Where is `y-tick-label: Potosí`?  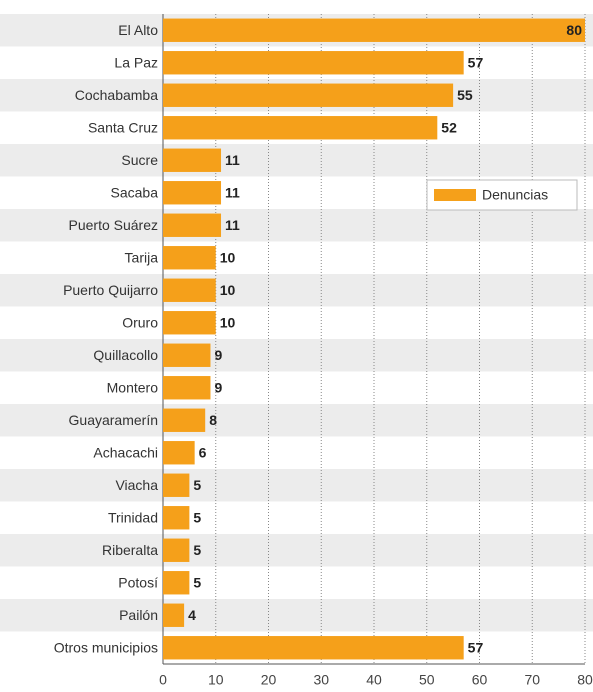
y-tick-label: Potosí is located at coordinates (138, 582).